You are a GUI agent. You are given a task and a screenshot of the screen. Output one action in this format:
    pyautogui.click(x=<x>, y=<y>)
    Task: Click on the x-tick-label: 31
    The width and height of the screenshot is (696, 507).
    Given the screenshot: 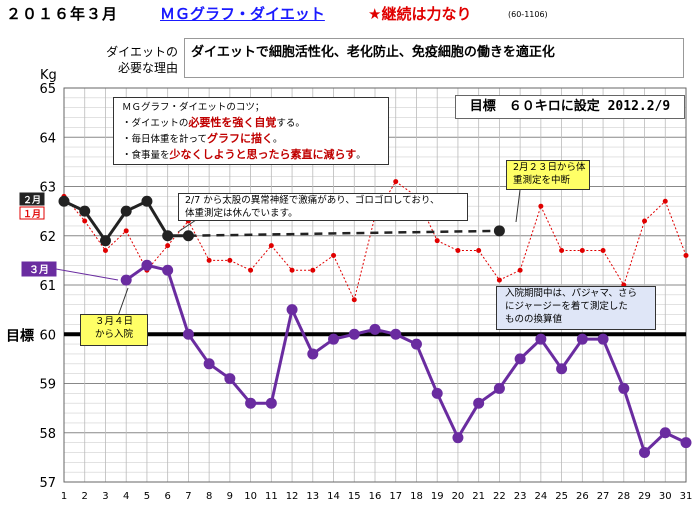 What is the action you would take?
    pyautogui.click(x=686, y=496)
    